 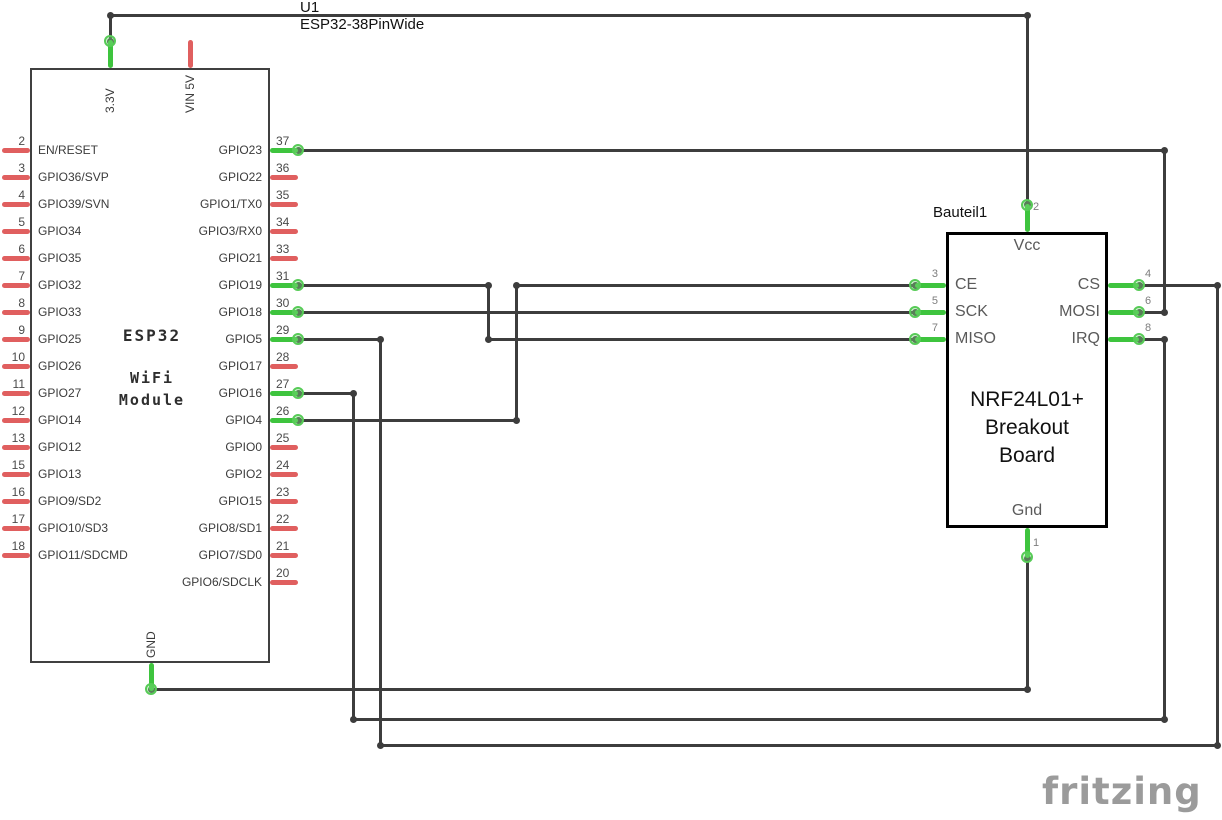 I want to click on esp32-pin-gpio6-sdclk-stub, so click(x=284, y=582).